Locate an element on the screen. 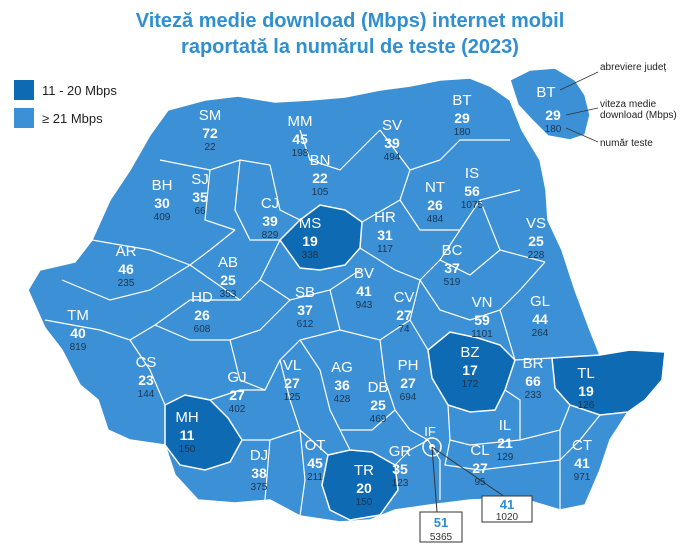 This screenshot has height=559, width=700. tr-shape is located at coordinates (360, 485).